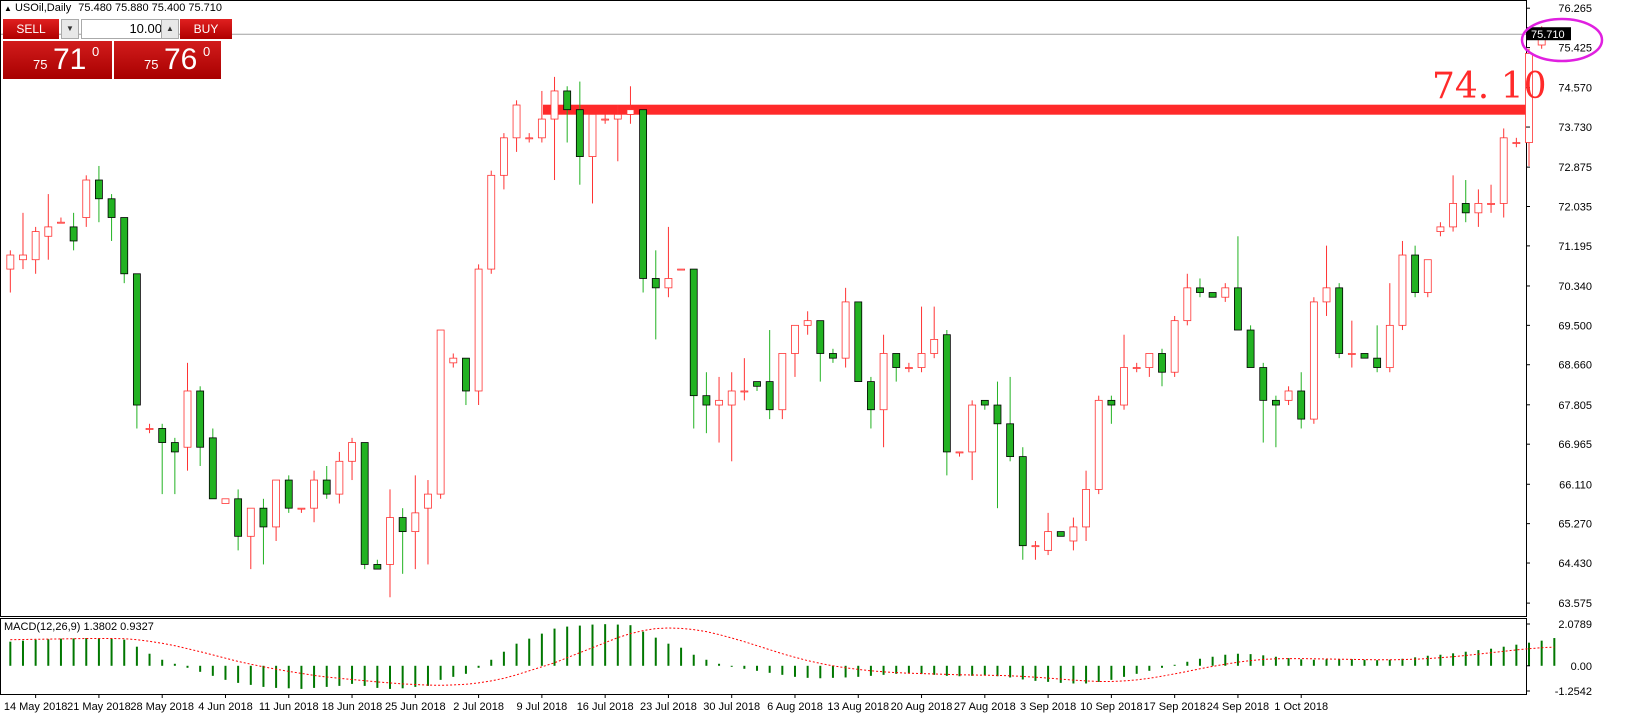  What do you see at coordinates (99, 707) in the screenshot?
I see `time-tick-label: 21 May 2018` at bounding box center [99, 707].